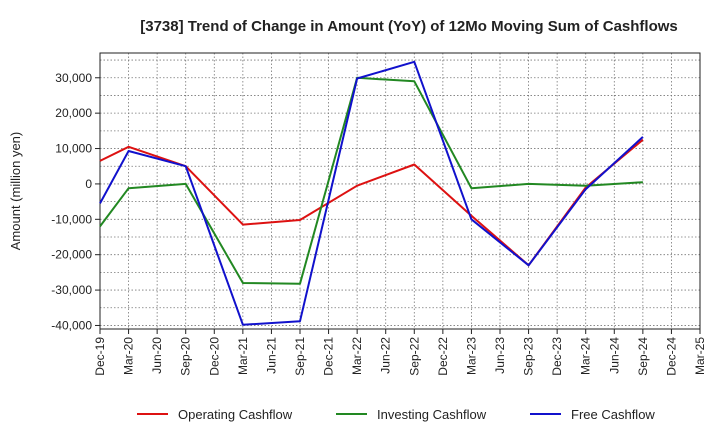 This screenshot has width=720, height=440. What do you see at coordinates (73, 113) in the screenshot?
I see `y-tick-label: 20,000` at bounding box center [73, 113].